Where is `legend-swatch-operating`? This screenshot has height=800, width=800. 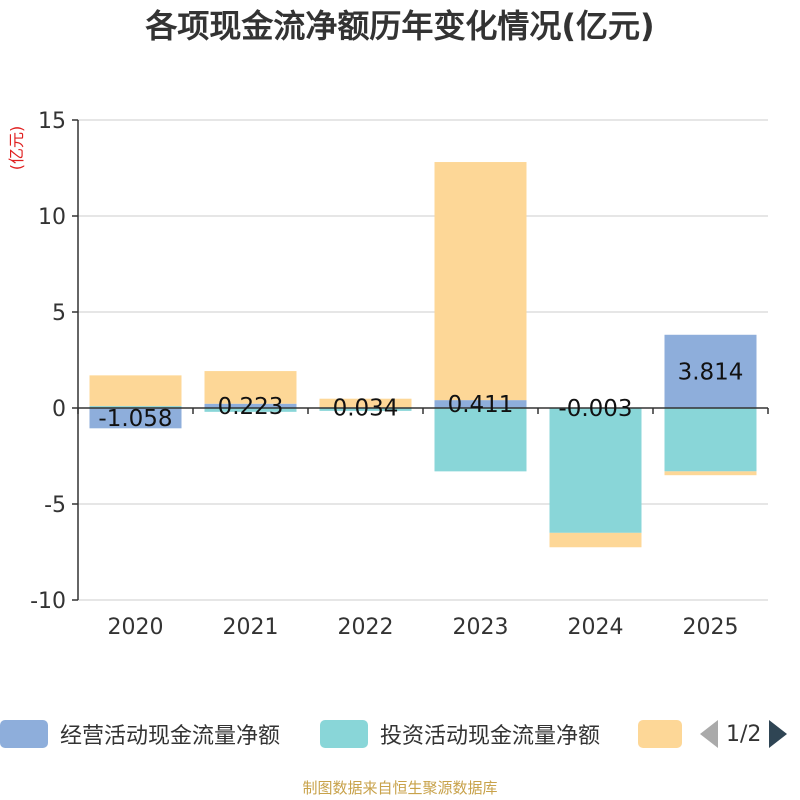 legend-swatch-operating is located at coordinates (24, 734).